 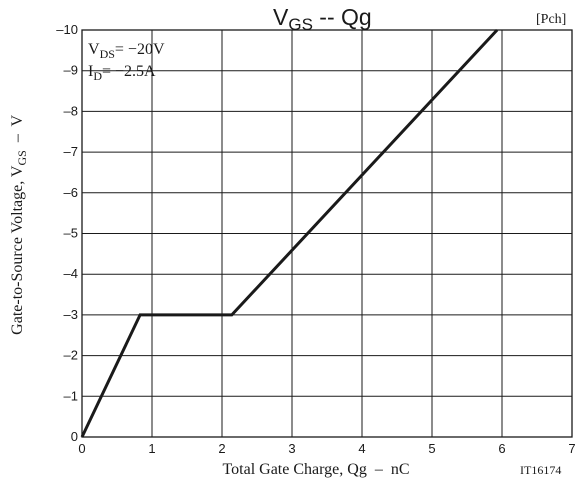 I want to click on y-axis-label: Gate-to-Source Voltage, VGS – V, so click(x=19, y=229).